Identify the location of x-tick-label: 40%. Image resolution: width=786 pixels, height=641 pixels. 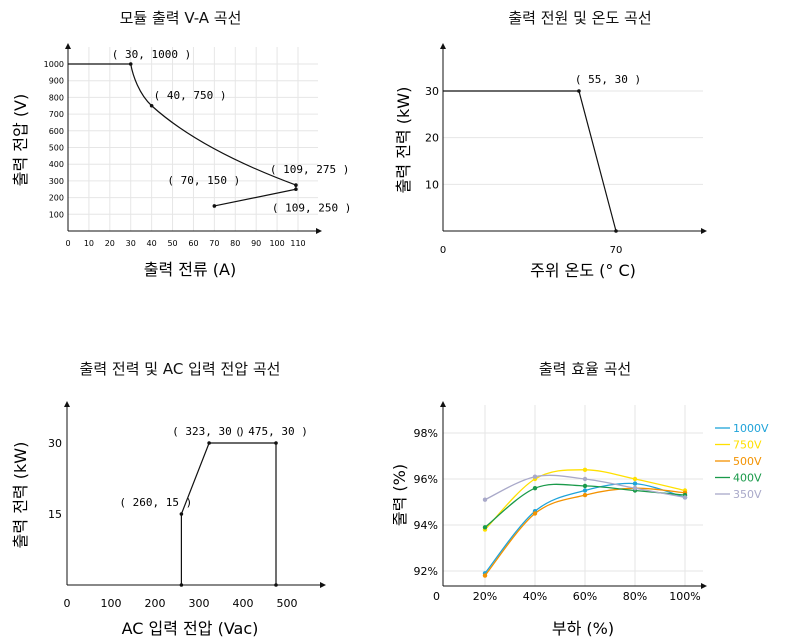
(535, 596).